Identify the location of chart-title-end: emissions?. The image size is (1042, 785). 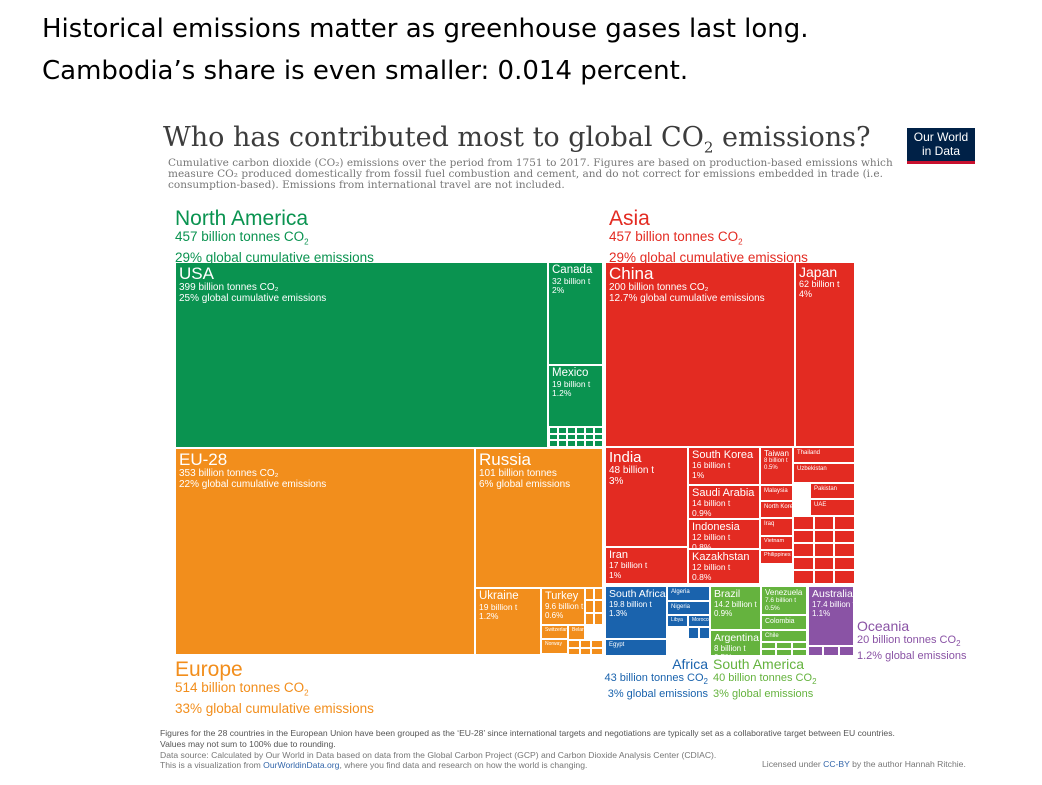
(792, 137).